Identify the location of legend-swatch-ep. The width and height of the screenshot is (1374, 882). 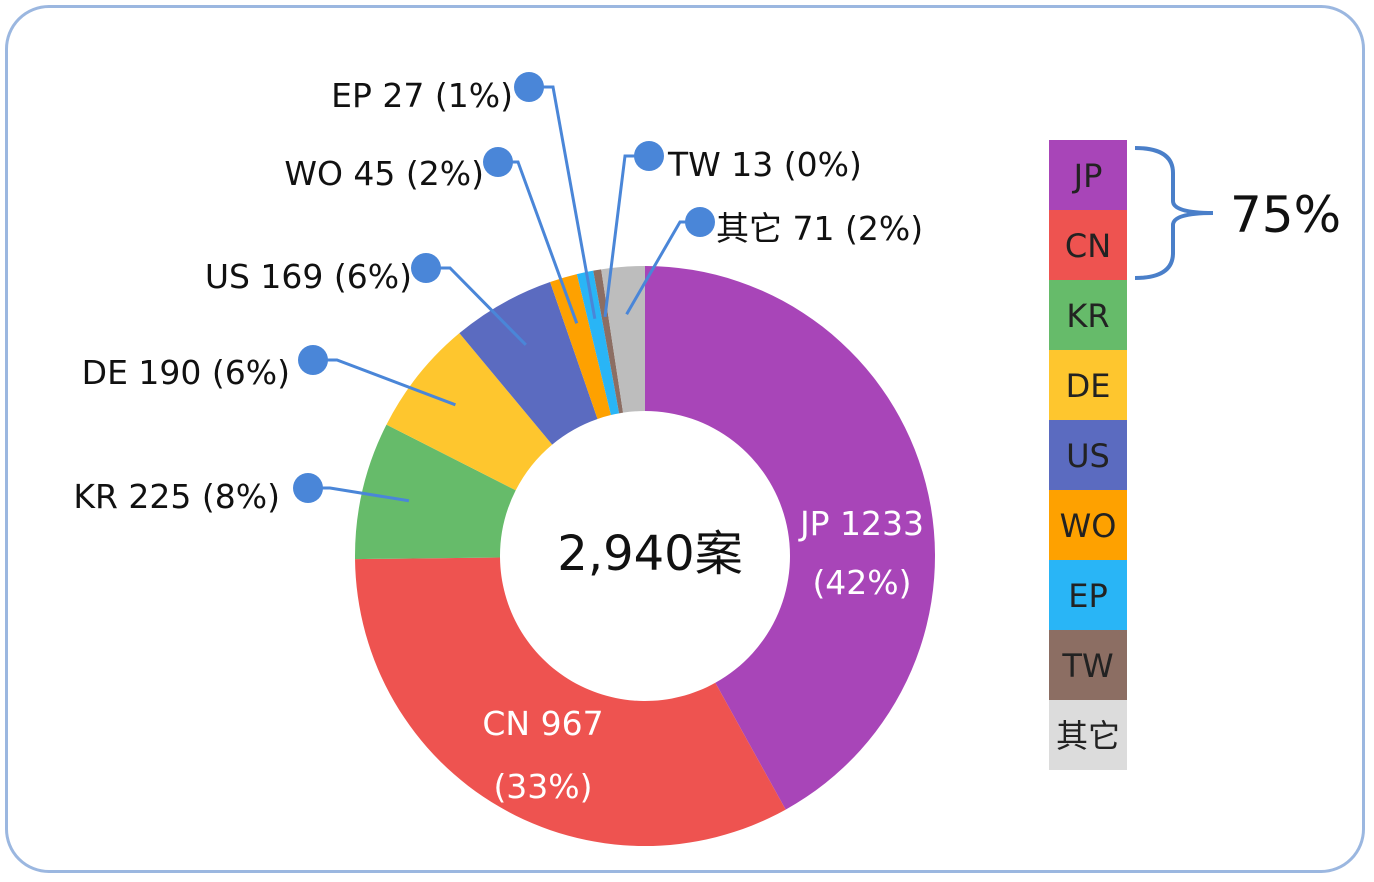
(1088, 595).